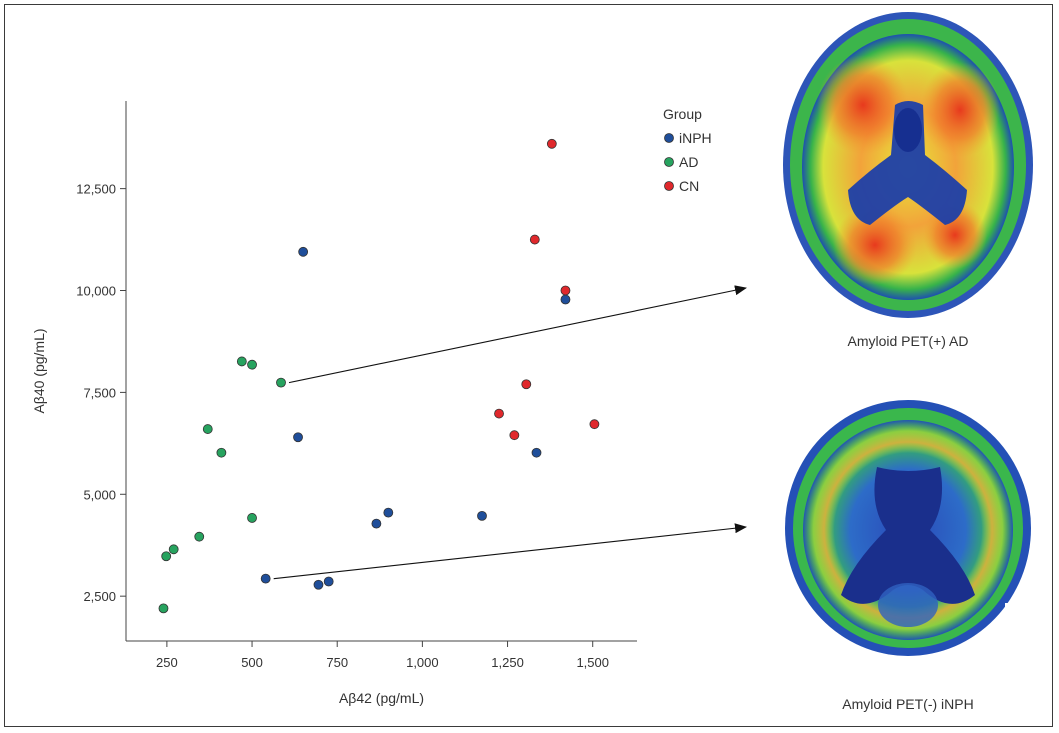 The image size is (1059, 733). Describe the element at coordinates (510, 551) in the screenshot. I see `arrow-bottom` at that location.